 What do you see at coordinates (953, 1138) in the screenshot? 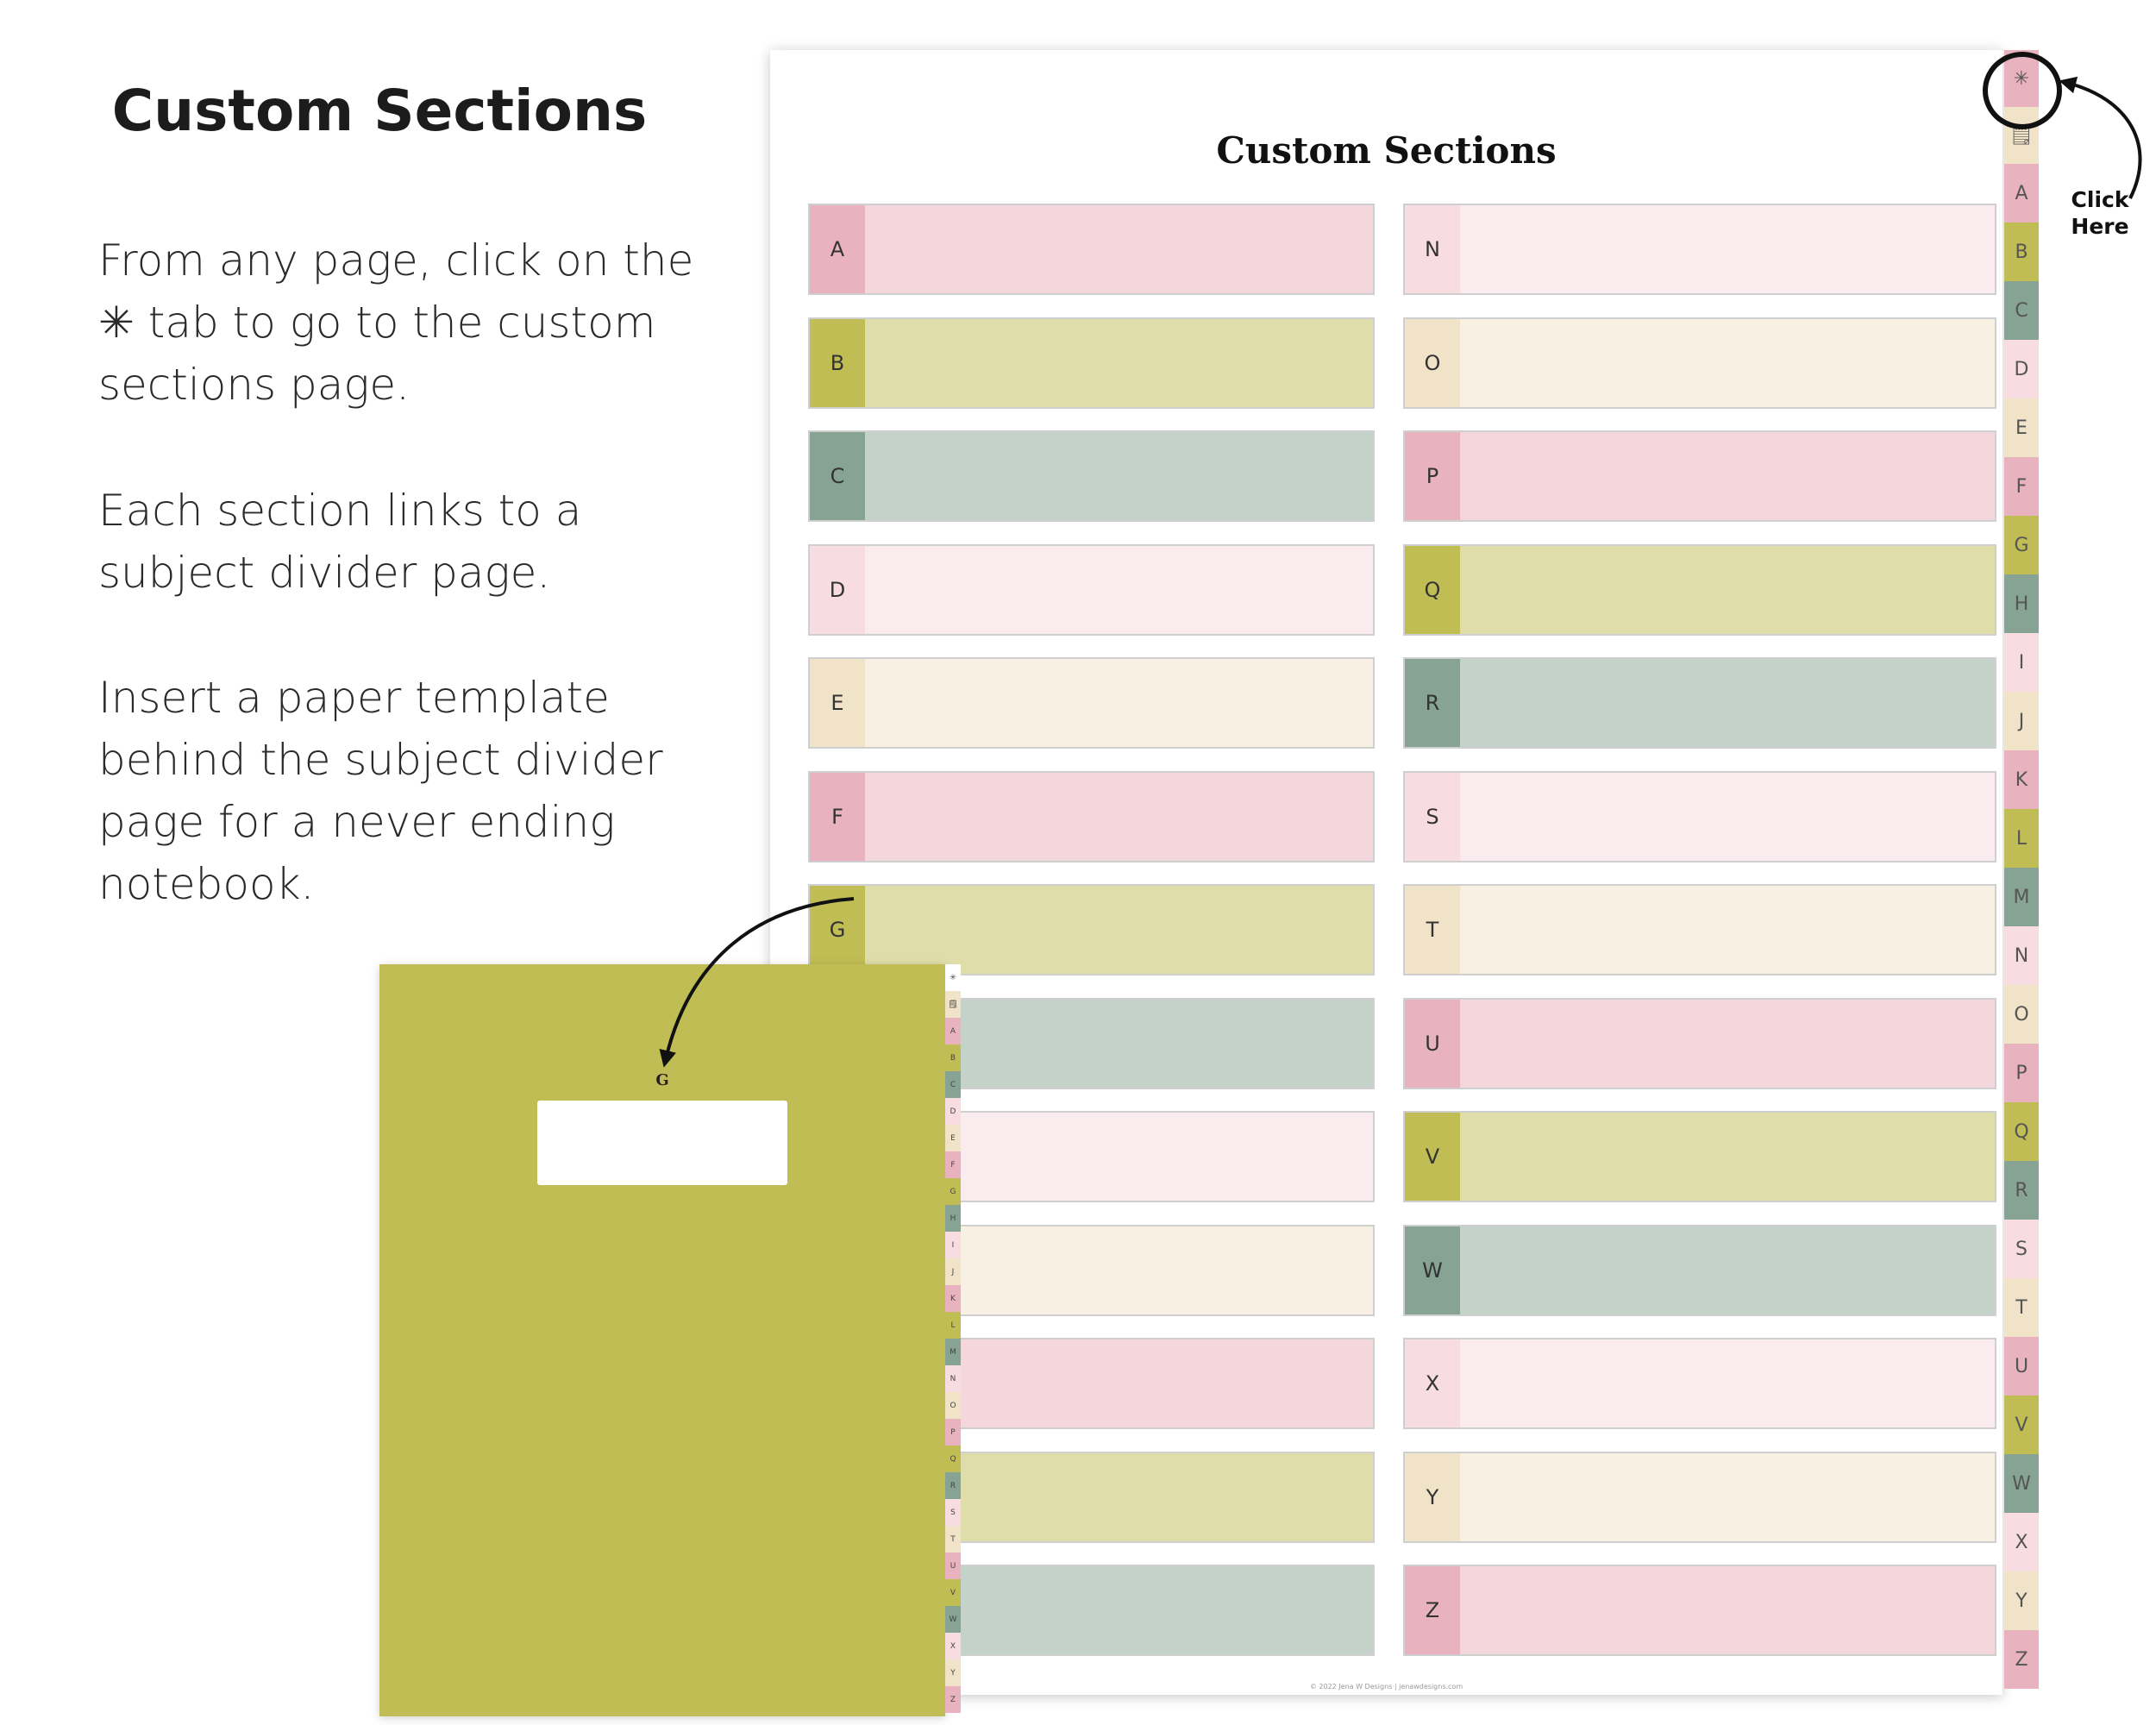
I see `mini-tab-e: E` at bounding box center [953, 1138].